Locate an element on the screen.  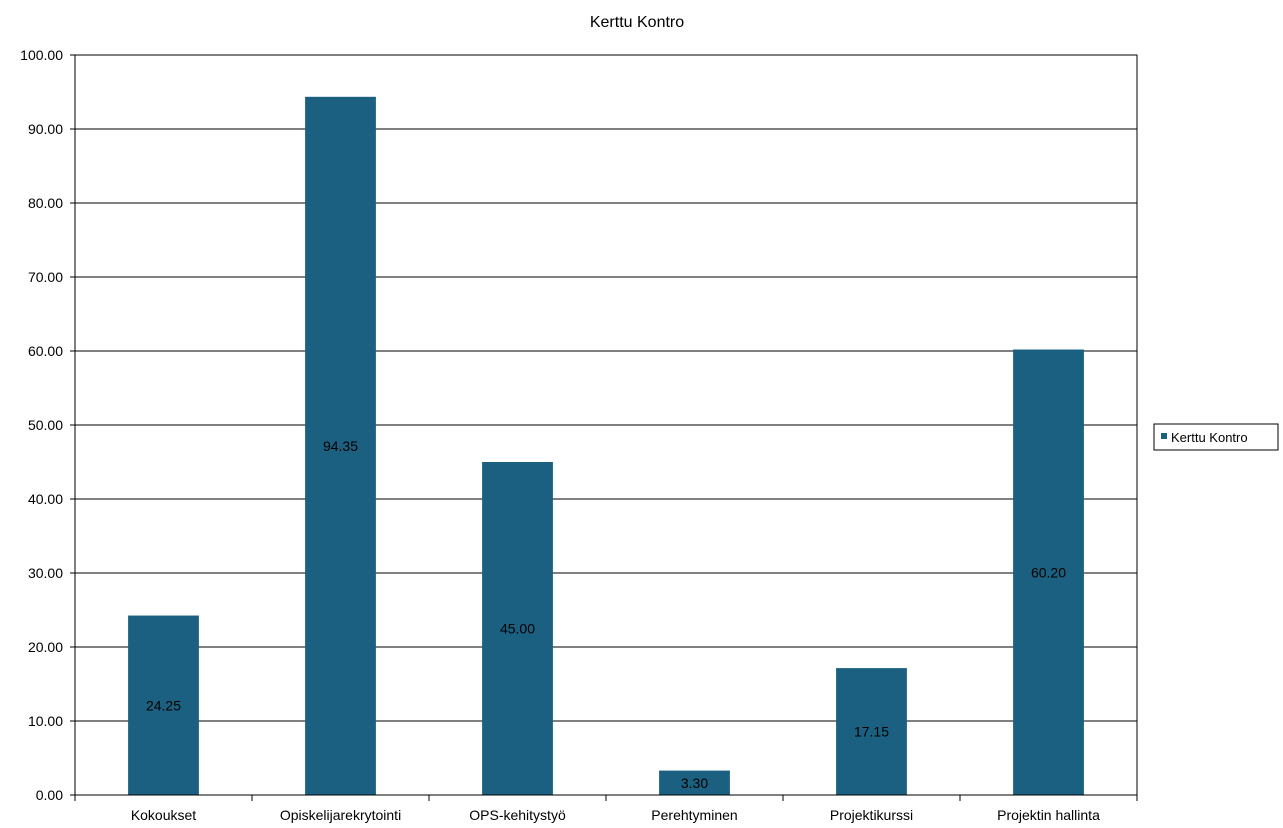
y-tick-label: 70.00 is located at coordinates (45, 277).